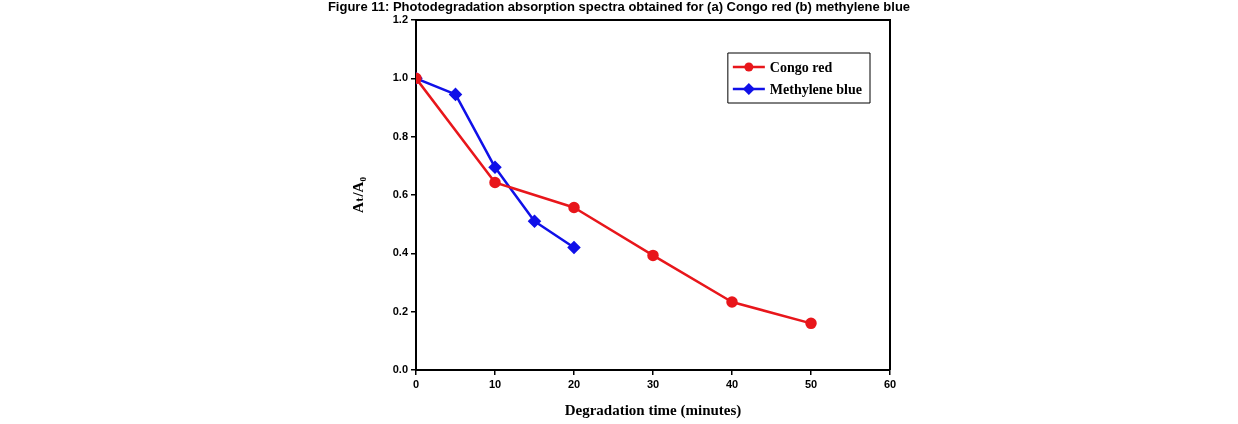 The height and width of the screenshot is (424, 1238). I want to click on legend-label: Congo red, so click(801, 67).